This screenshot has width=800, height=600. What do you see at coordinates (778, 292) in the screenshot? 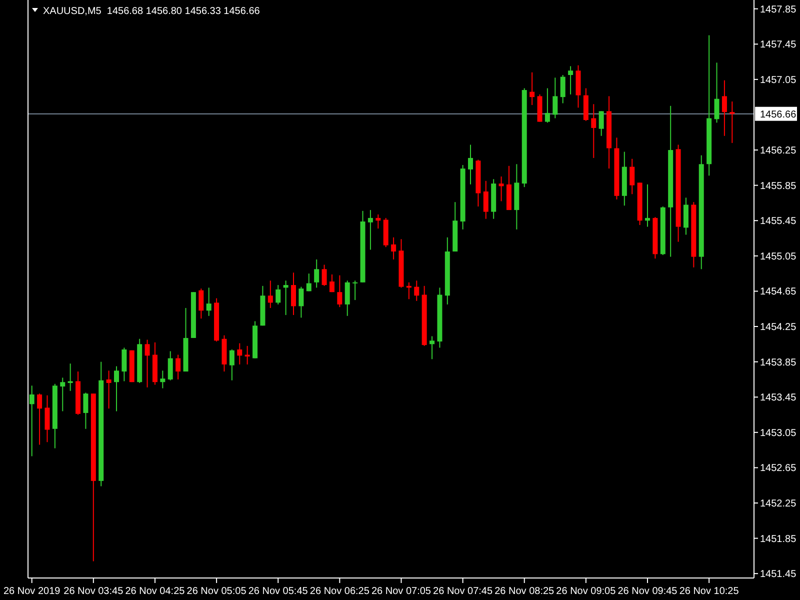
I see `y-tick-label: 1454.65` at bounding box center [778, 292].